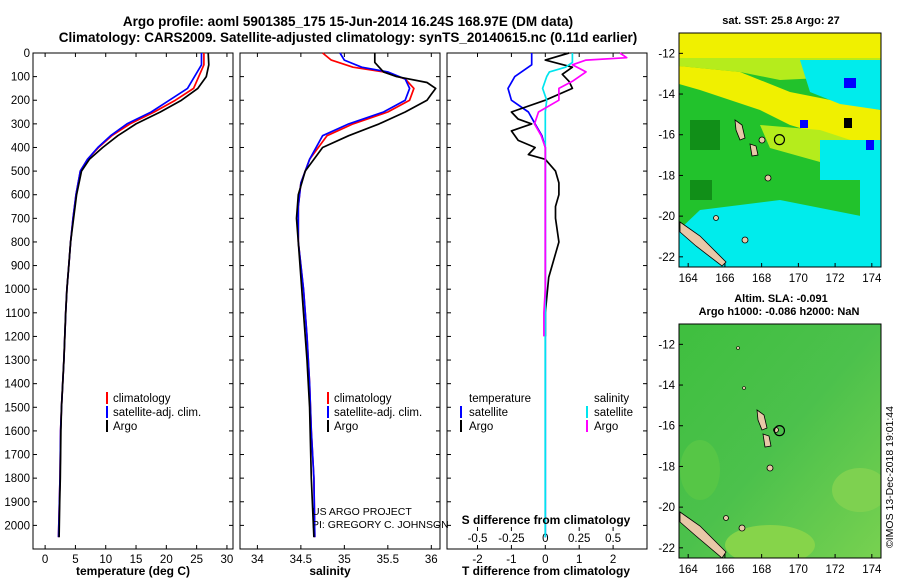 This screenshot has height=580, width=900. Describe the element at coordinates (17, 503) in the screenshot. I see `pressure-tick-label: 1900` at that location.